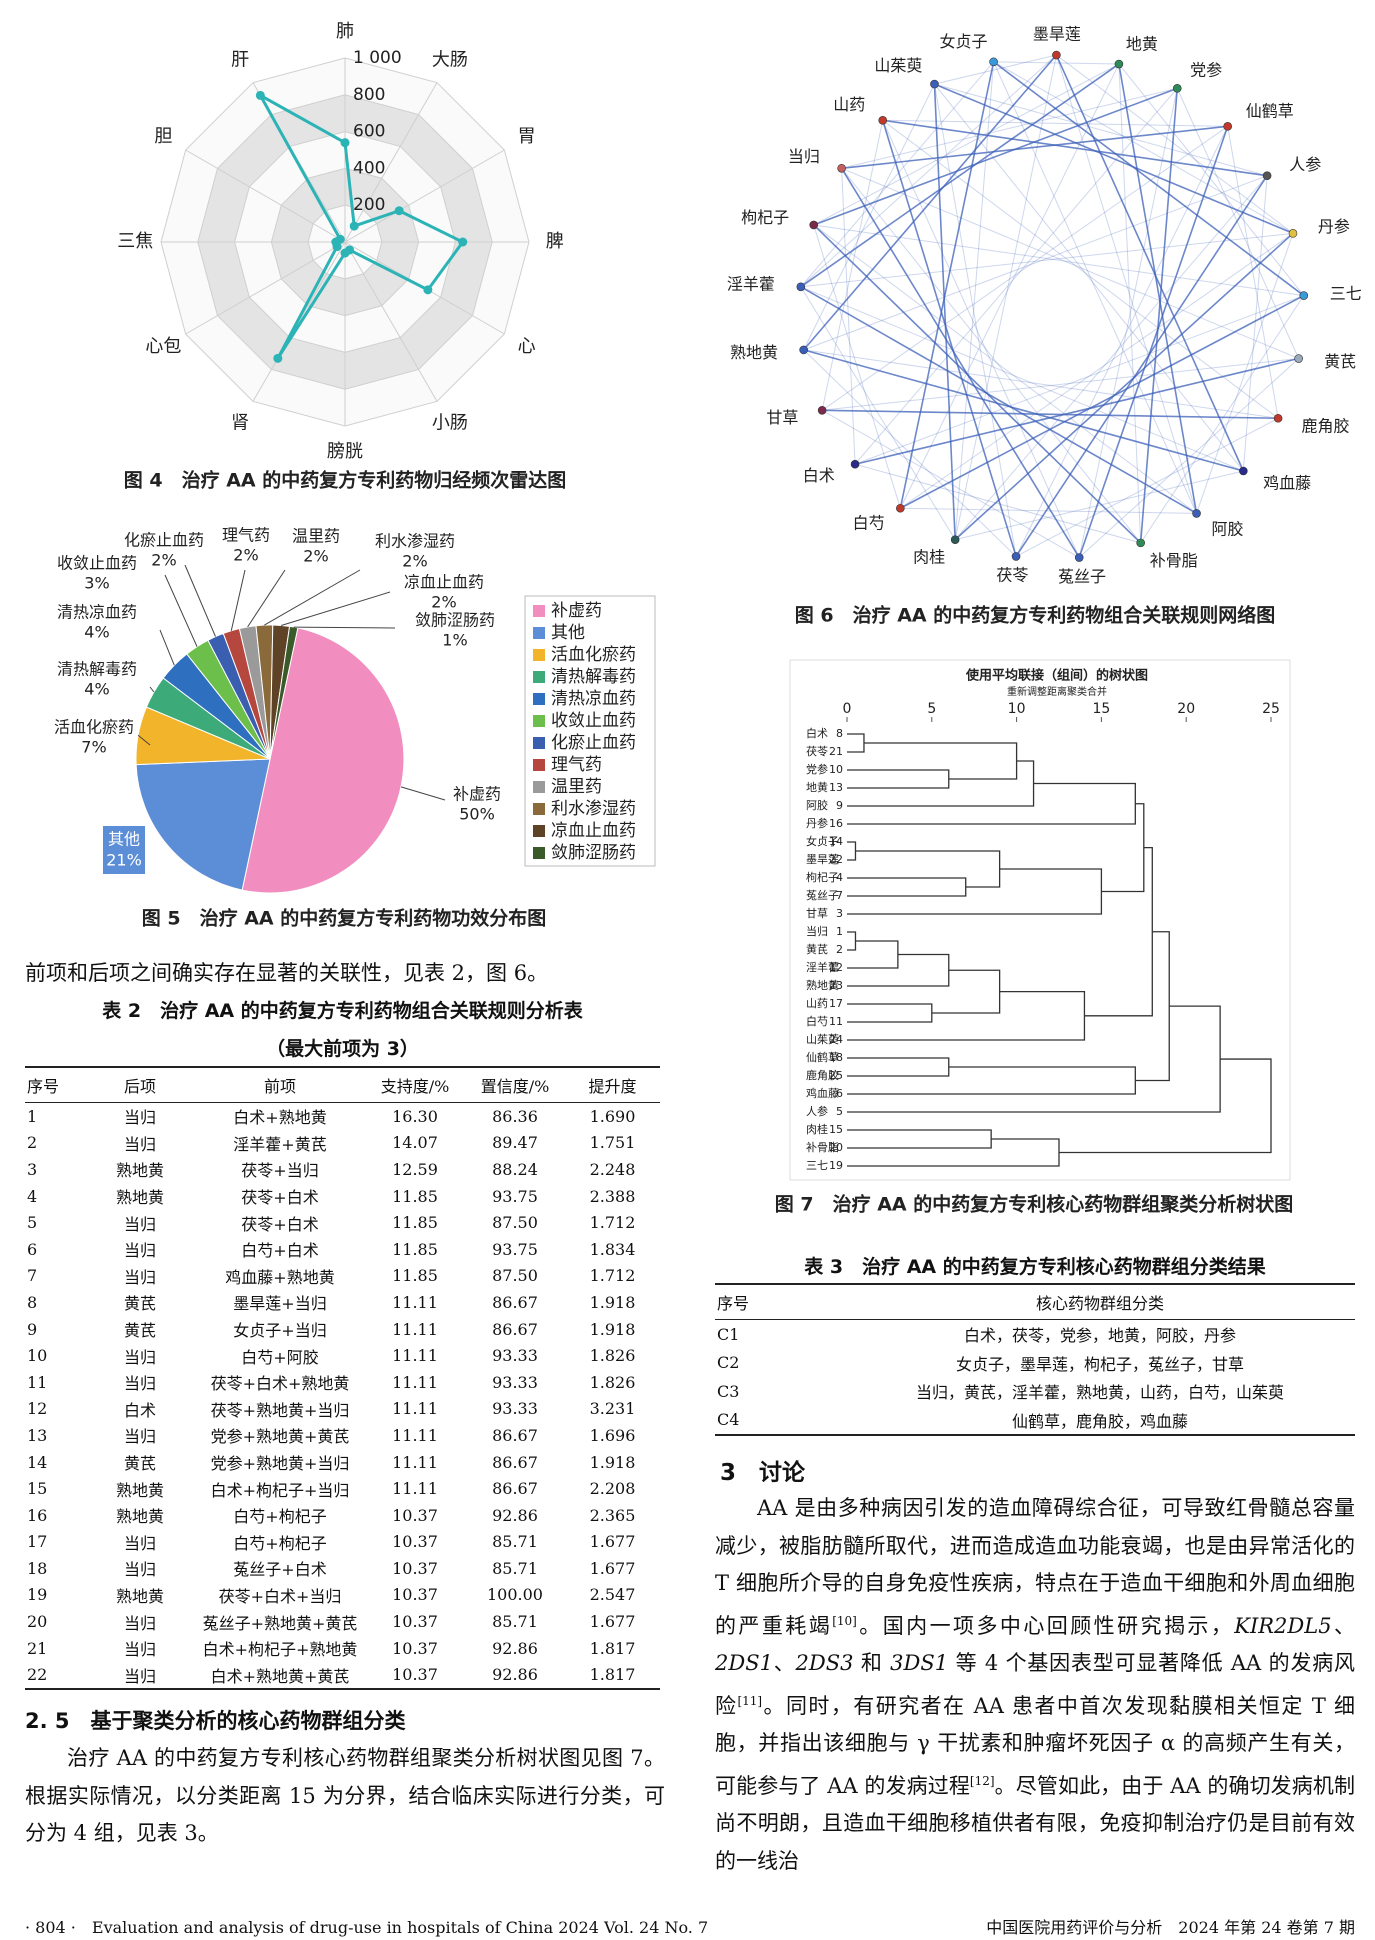 The image size is (1375, 1940). Describe the element at coordinates (37, 1435) in the screenshot. I see `table-cell: 13` at that location.